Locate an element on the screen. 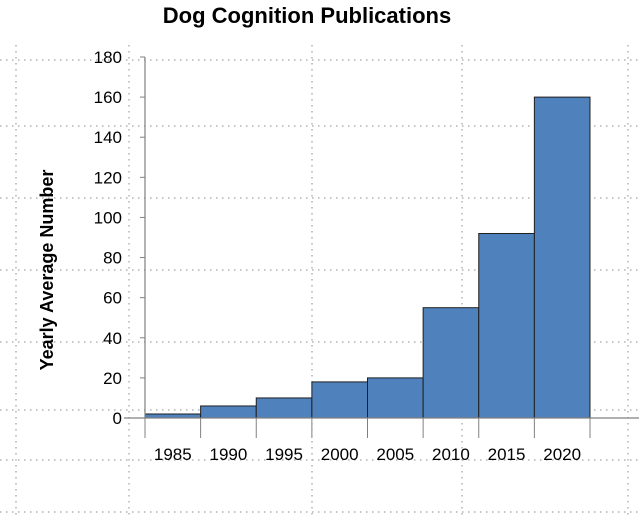 This screenshot has width=639, height=521. x-tick-label: 2005 is located at coordinates (395, 454).